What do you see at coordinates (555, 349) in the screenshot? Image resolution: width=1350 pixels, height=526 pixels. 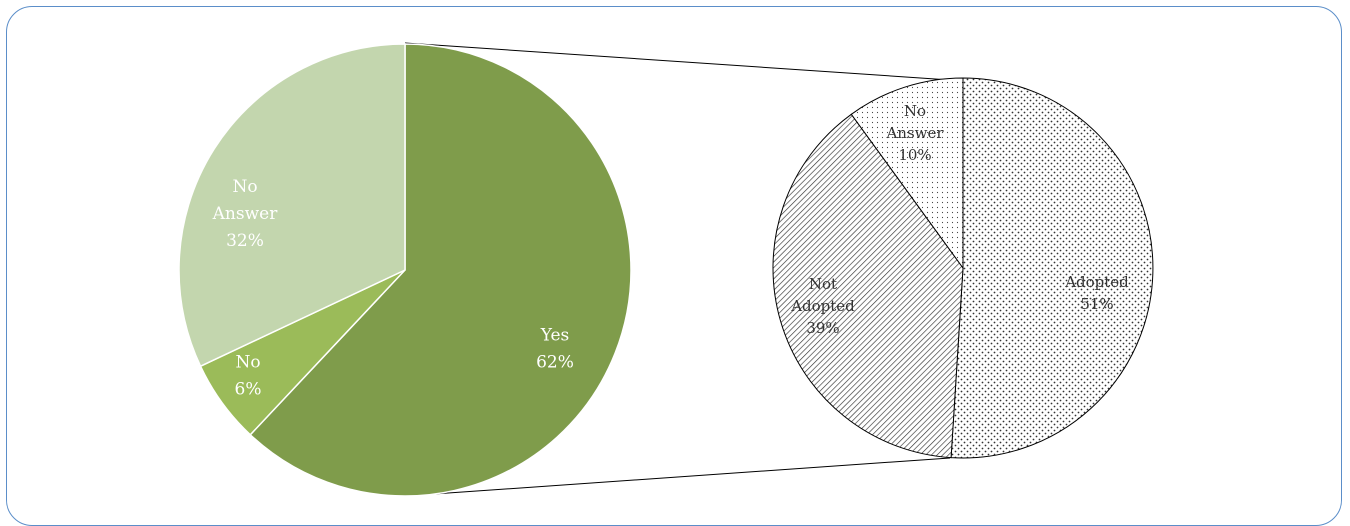 I see `pie1-label-yes: Yes 62%` at bounding box center [555, 349].